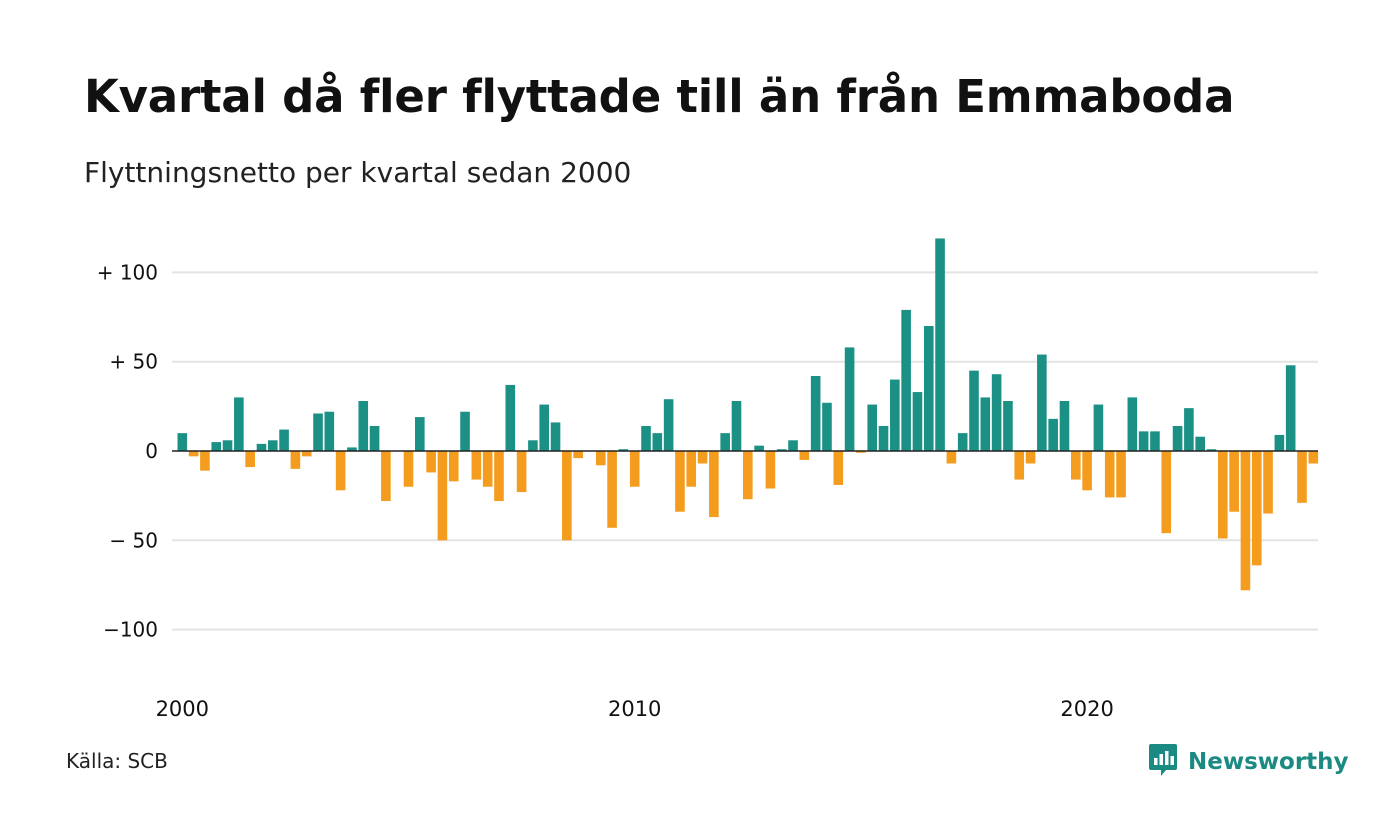  Describe the element at coordinates (1086, 709) in the screenshot. I see `x-tick-label: 2020` at that location.